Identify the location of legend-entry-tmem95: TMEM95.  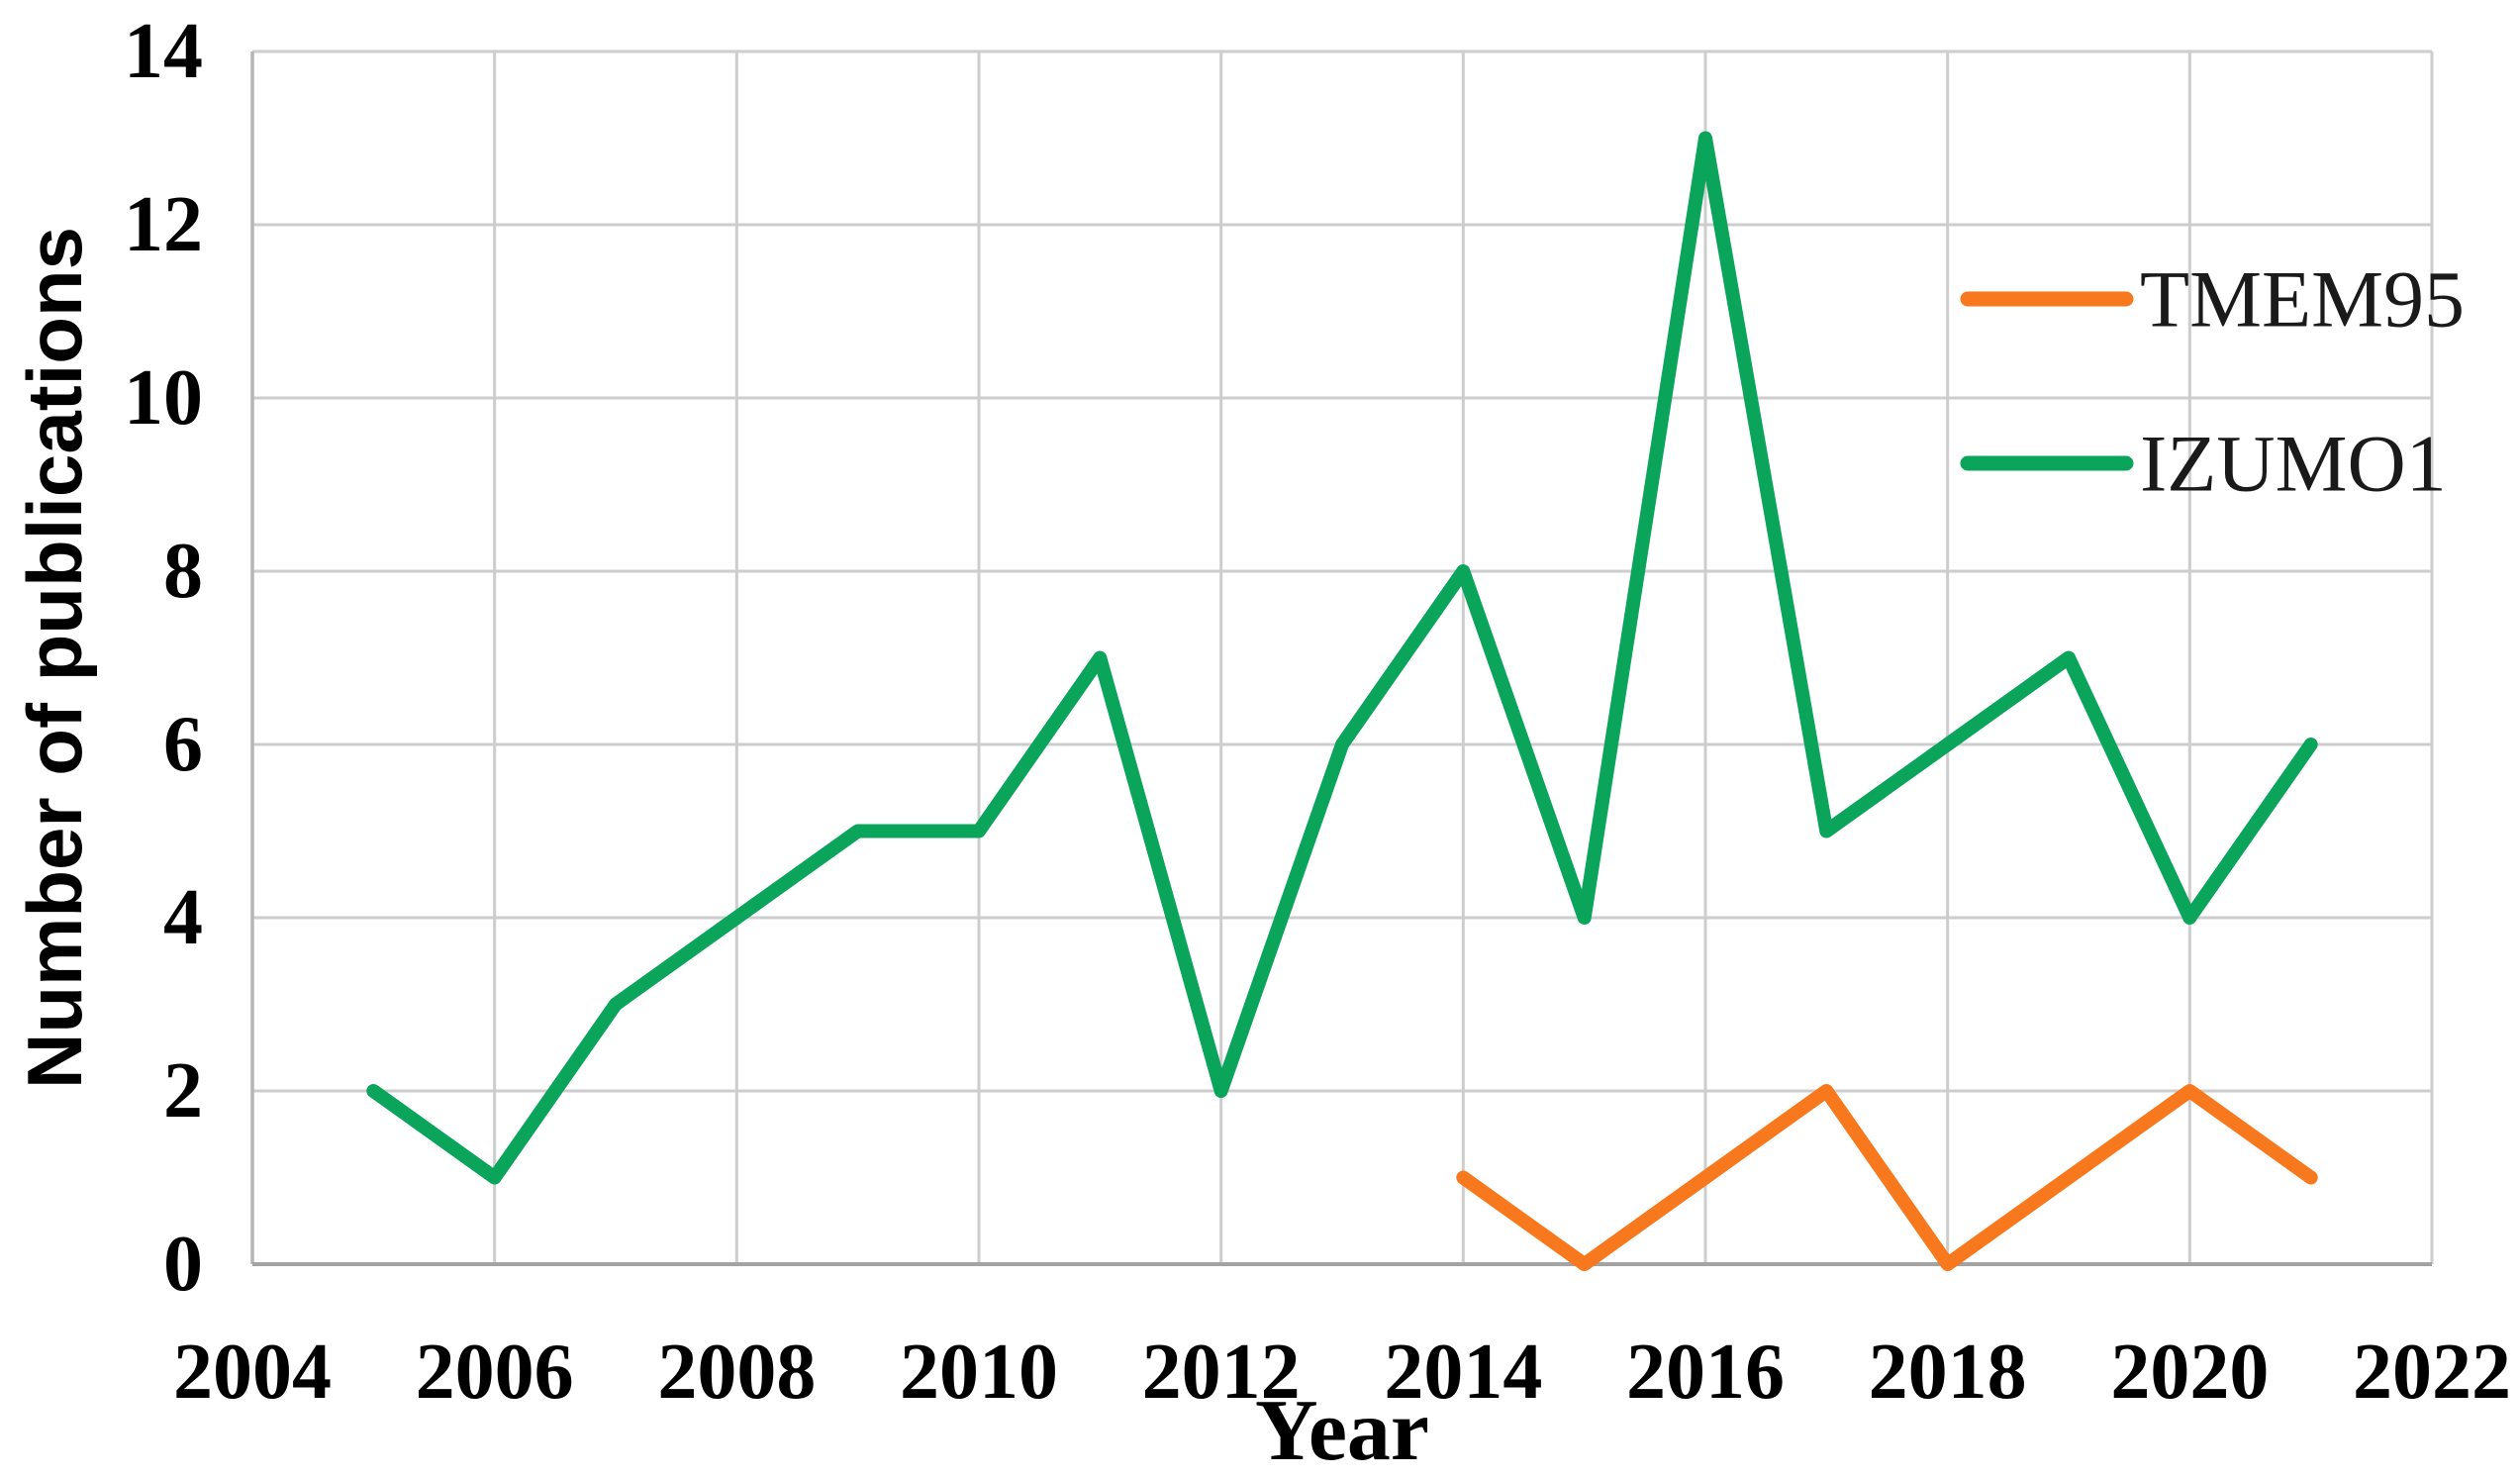
(2212, 299).